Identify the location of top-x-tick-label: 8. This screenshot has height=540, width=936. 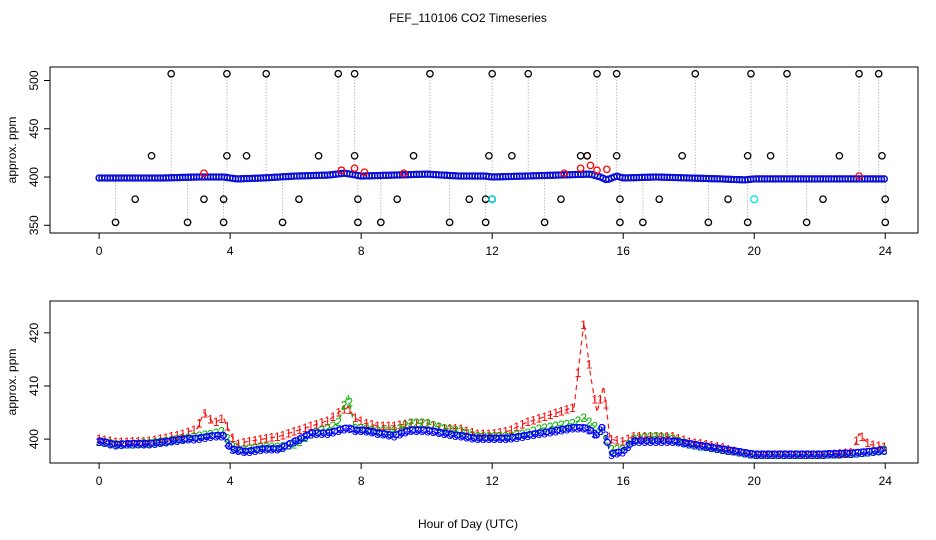
(361, 251).